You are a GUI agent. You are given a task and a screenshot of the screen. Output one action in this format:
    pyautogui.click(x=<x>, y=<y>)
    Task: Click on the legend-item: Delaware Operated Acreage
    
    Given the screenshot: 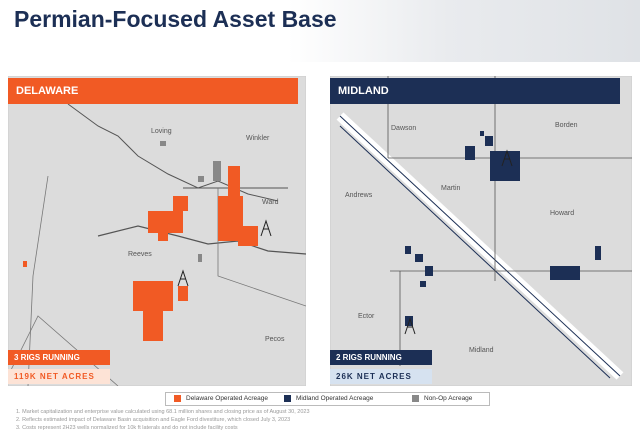 What is the action you would take?
    pyautogui.click(x=221, y=398)
    